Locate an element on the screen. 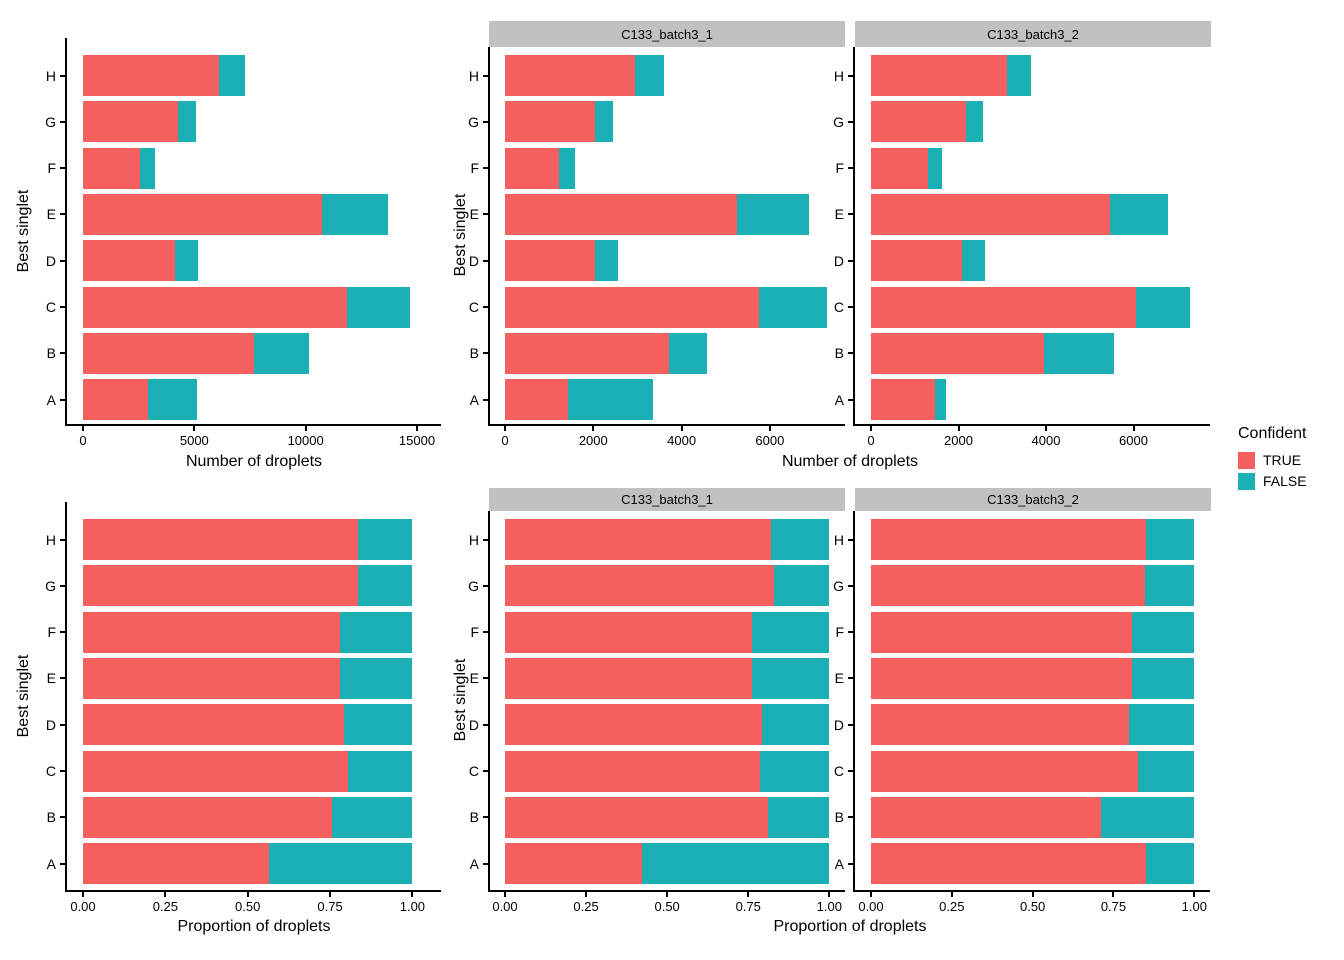 The height and width of the screenshot is (960, 1344). y-axis-title-props-all: Best singlet is located at coordinates (23, 696).